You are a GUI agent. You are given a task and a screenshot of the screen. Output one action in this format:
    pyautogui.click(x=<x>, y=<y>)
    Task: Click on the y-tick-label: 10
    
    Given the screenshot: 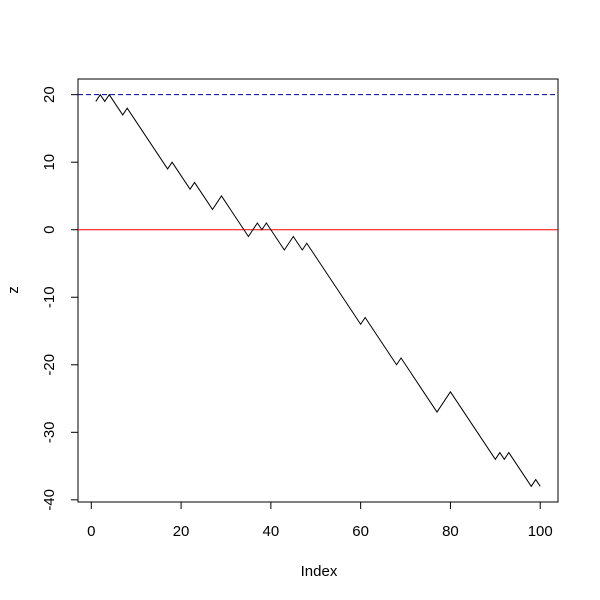 What is the action you would take?
    pyautogui.click(x=49, y=162)
    